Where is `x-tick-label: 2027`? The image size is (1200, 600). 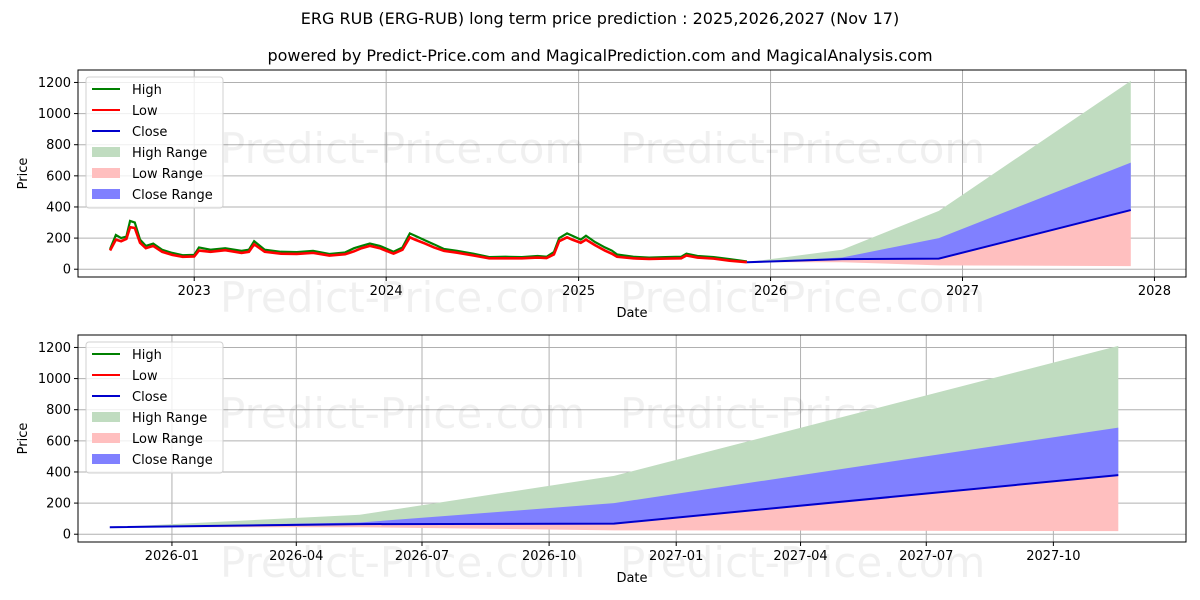 x-tick-label: 2027 is located at coordinates (962, 291).